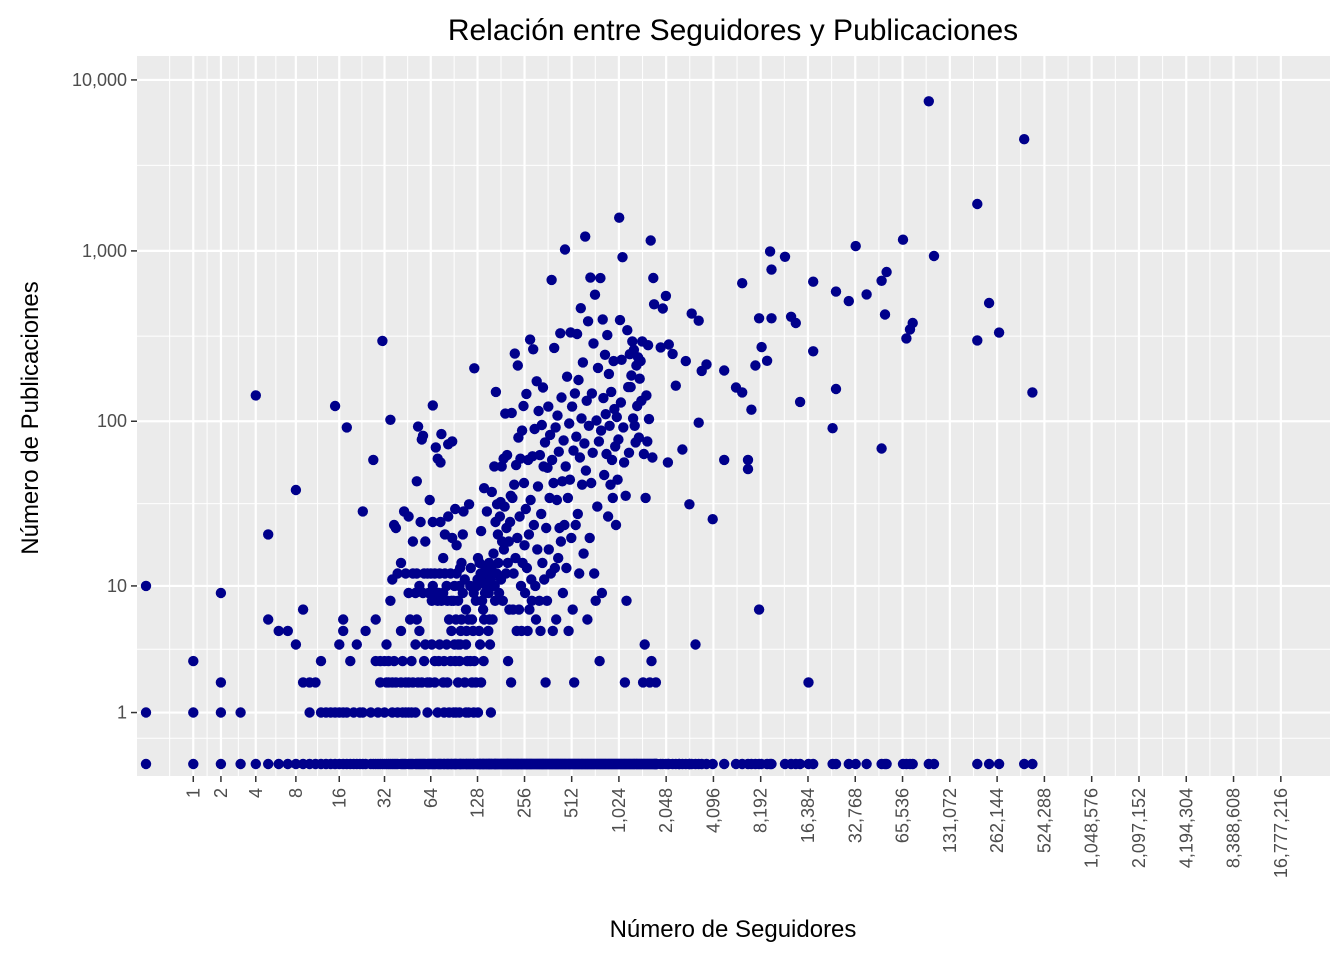  What do you see at coordinates (339, 798) in the screenshot?
I see `x-tick-label: 16` at bounding box center [339, 798].